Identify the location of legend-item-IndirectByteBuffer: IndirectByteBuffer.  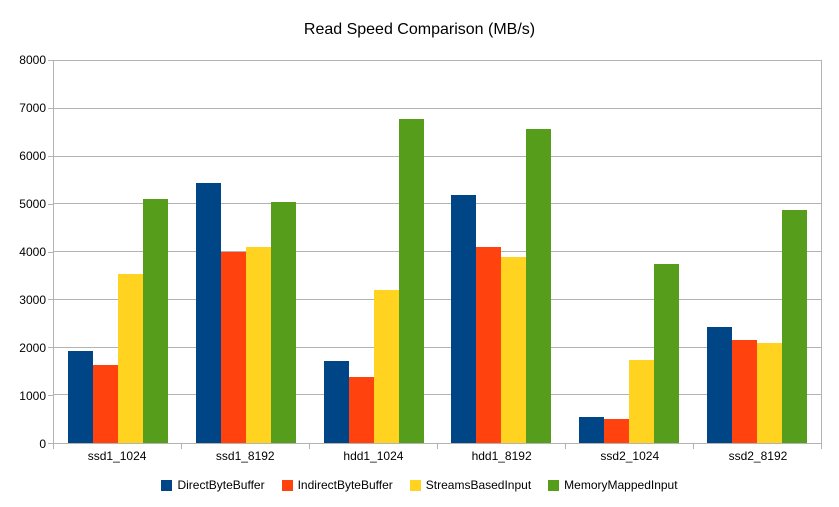
(337, 485).